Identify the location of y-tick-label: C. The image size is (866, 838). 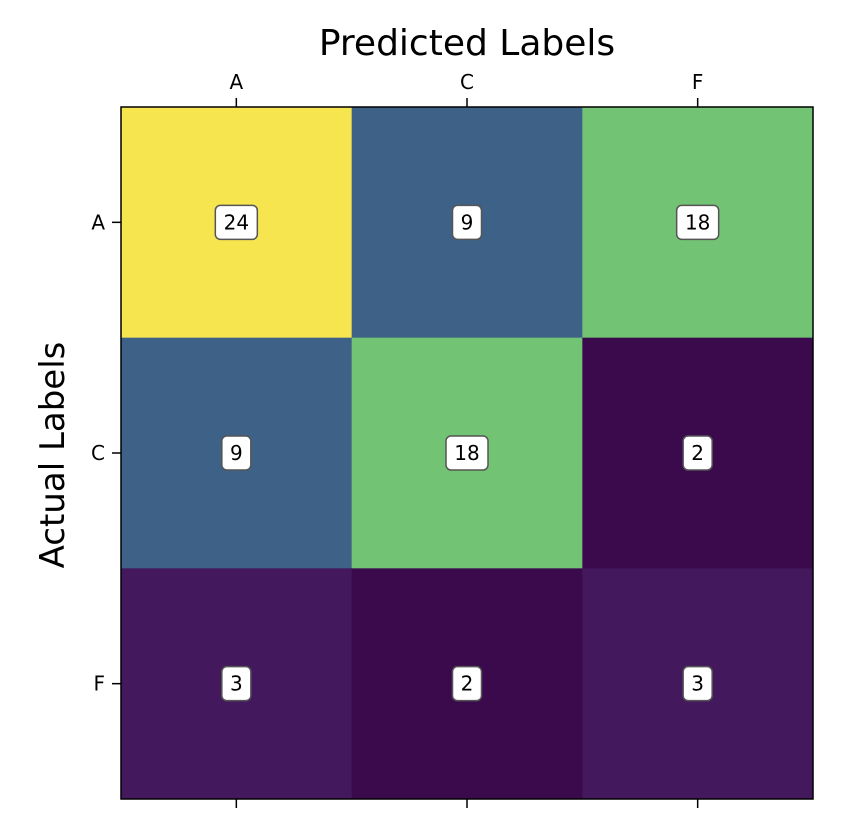
(98, 453).